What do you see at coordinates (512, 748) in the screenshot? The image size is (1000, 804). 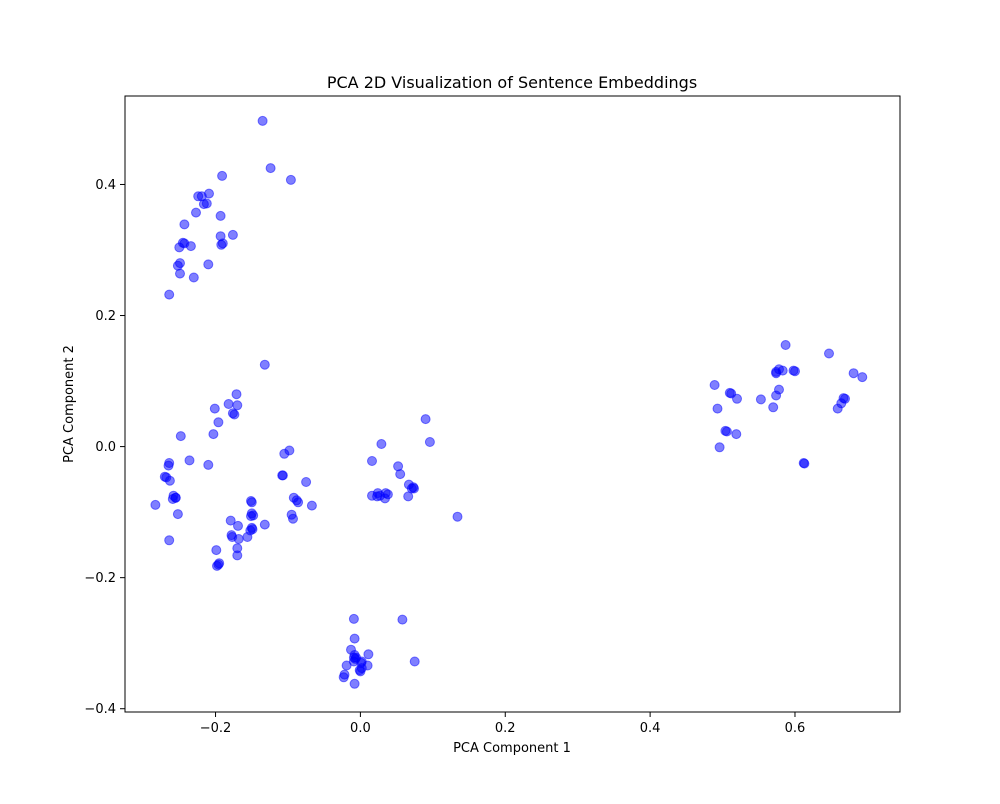 I see `x-axis-label: PCA Component 1` at bounding box center [512, 748].